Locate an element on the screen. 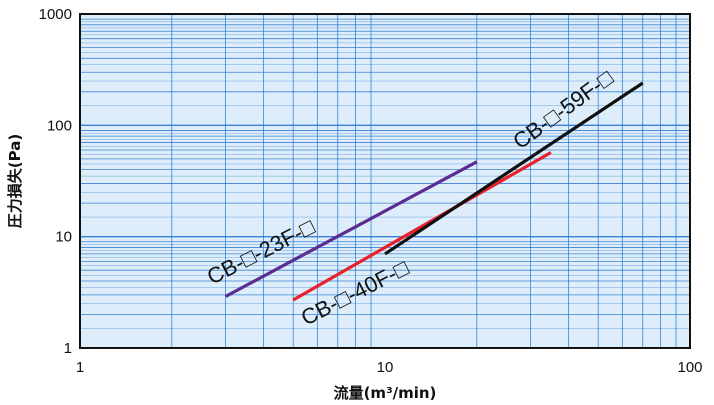 This screenshot has width=714, height=405. y-axis-label: 圧力損失(Pa) is located at coordinates (15, 181).